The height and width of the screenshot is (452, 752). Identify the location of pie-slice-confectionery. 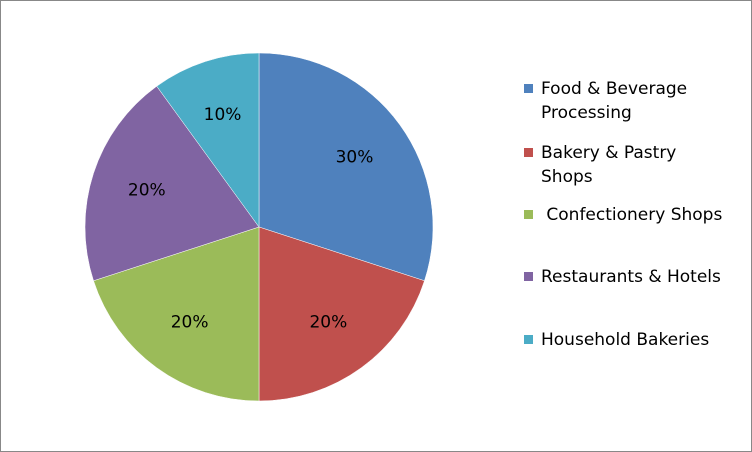
(176, 314).